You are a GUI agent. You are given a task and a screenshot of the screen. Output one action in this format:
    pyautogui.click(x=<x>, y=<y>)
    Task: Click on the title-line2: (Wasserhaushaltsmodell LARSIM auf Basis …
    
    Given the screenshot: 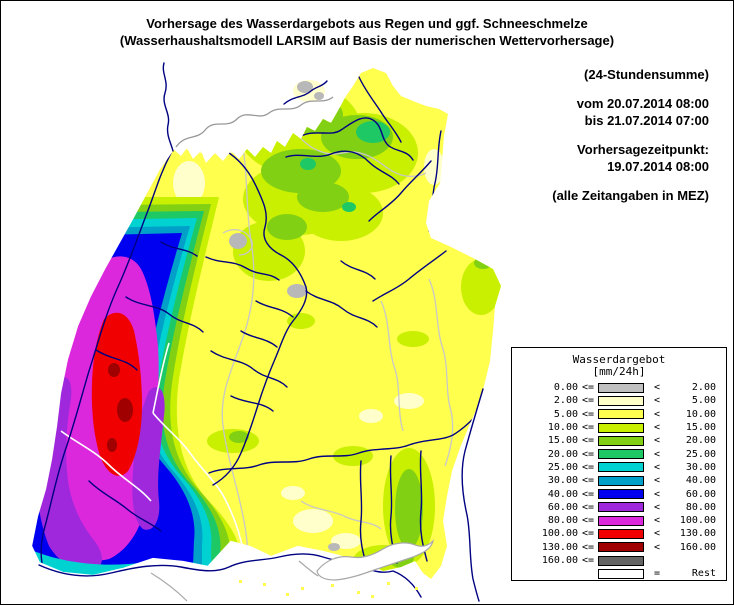 What is the action you would take?
    pyautogui.click(x=367, y=40)
    